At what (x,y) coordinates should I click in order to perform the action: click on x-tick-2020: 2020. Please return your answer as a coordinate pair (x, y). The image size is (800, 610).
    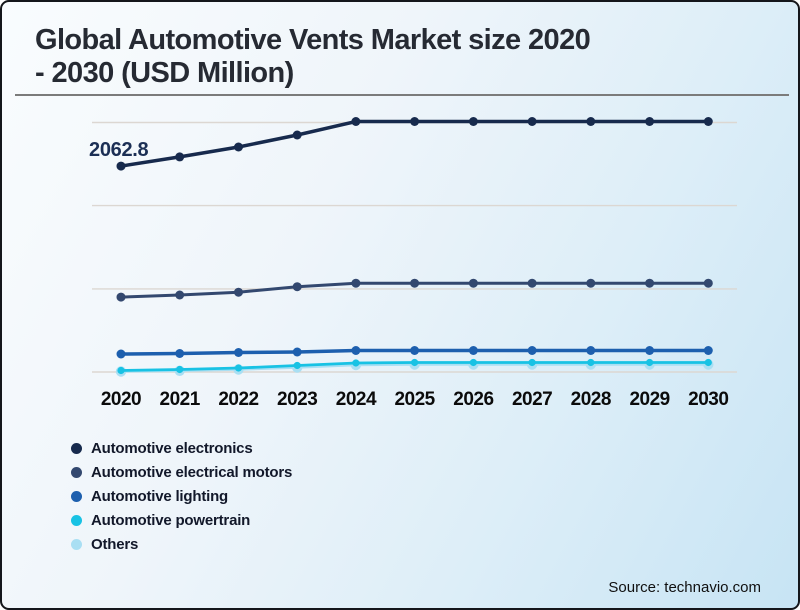
    Looking at the image, I should click on (121, 399).